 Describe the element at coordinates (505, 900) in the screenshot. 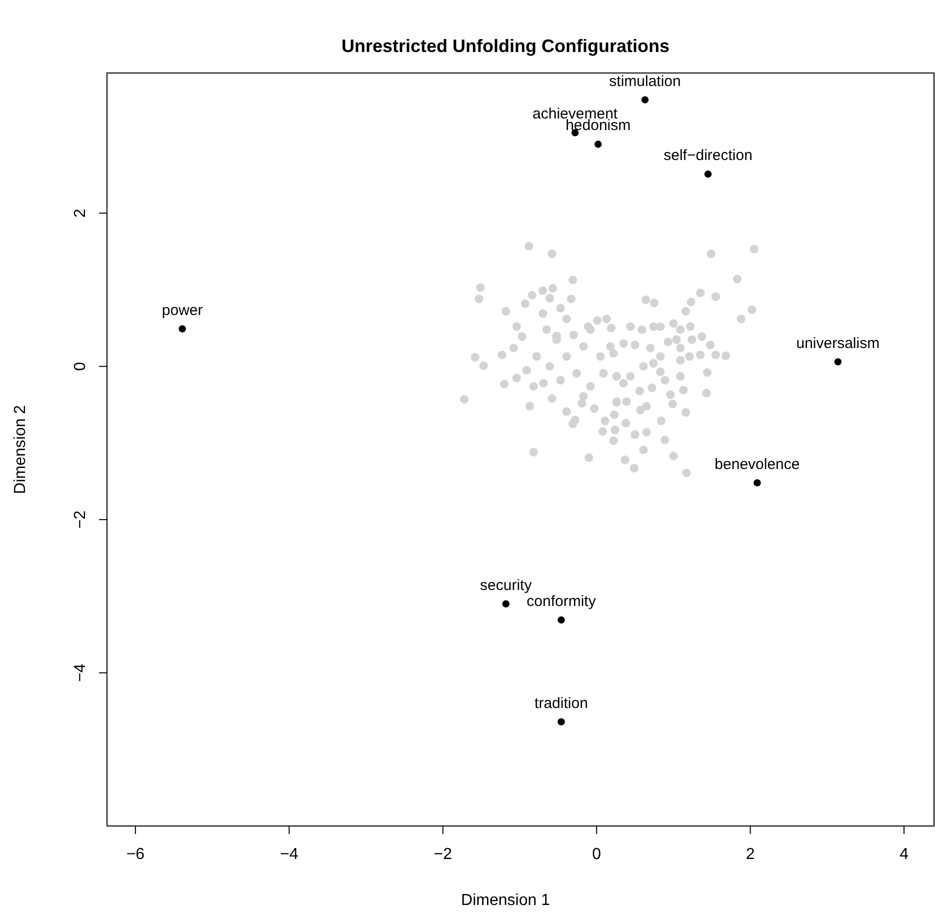

I see `x-axis-title: Dimension 1` at that location.